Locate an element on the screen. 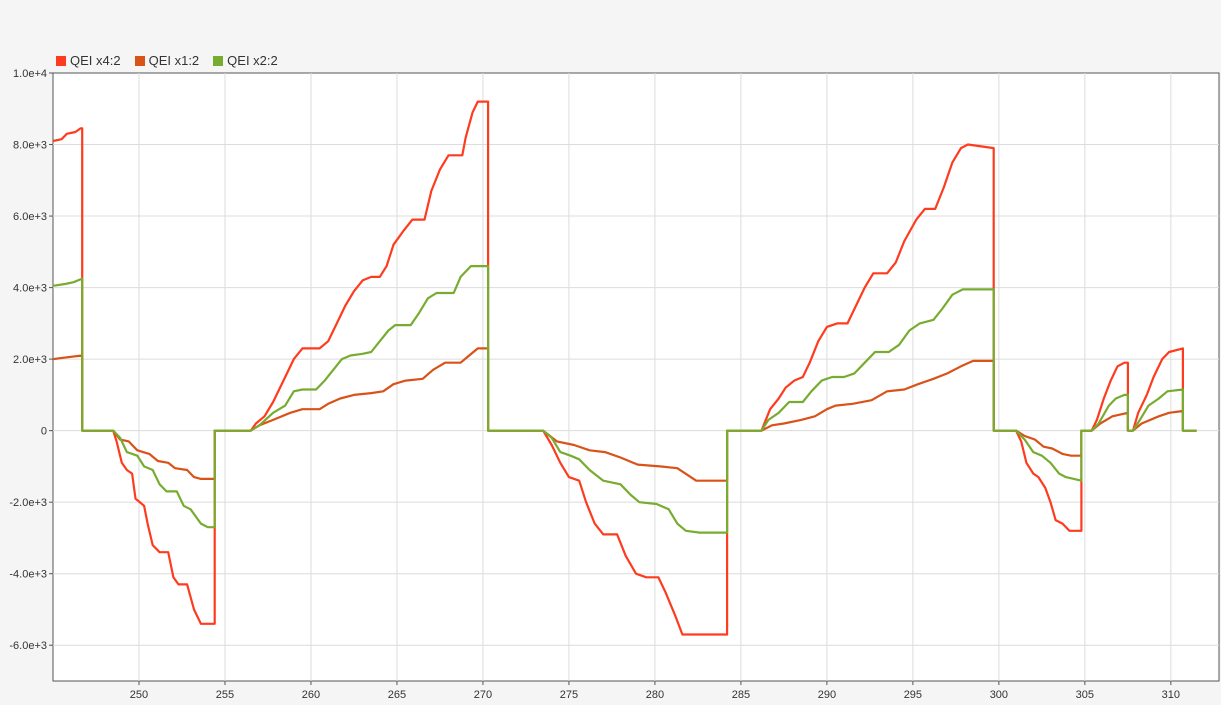 Image resolution: width=1221 pixels, height=705 pixels. x-tick-label: 270 is located at coordinates (483, 695).